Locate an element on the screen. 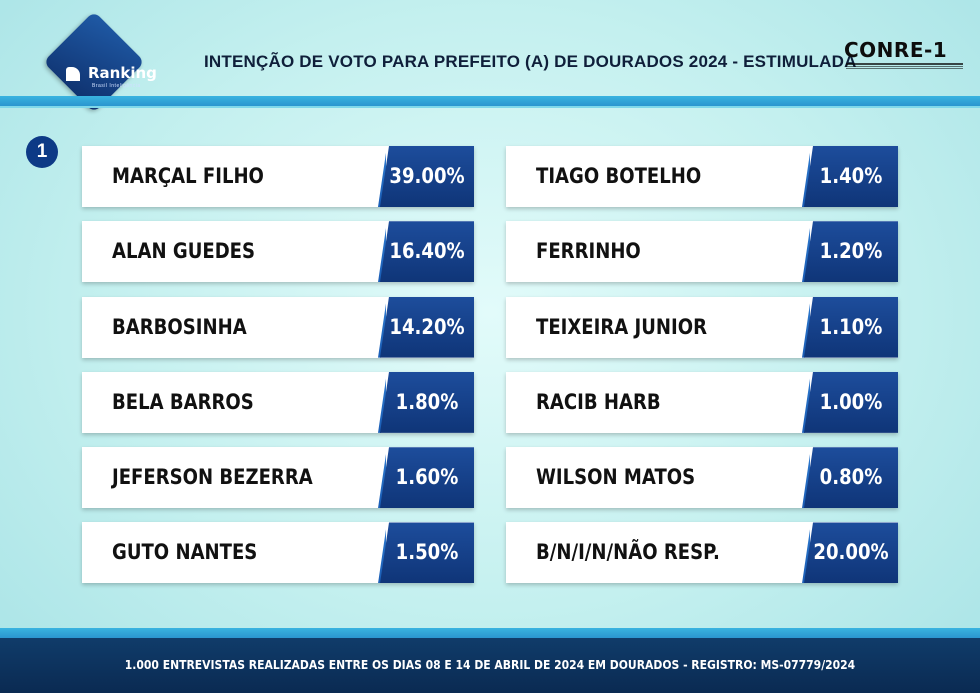  candidate-row: JEFERSON BEZERRA 1.60% is located at coordinates (278, 478).